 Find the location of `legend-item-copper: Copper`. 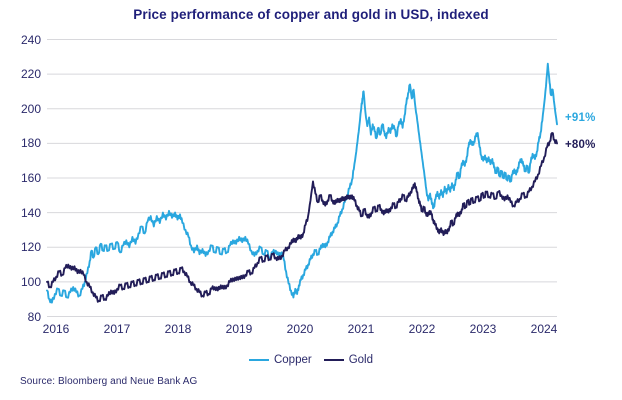

legend-item-copper: Copper is located at coordinates (280, 360).